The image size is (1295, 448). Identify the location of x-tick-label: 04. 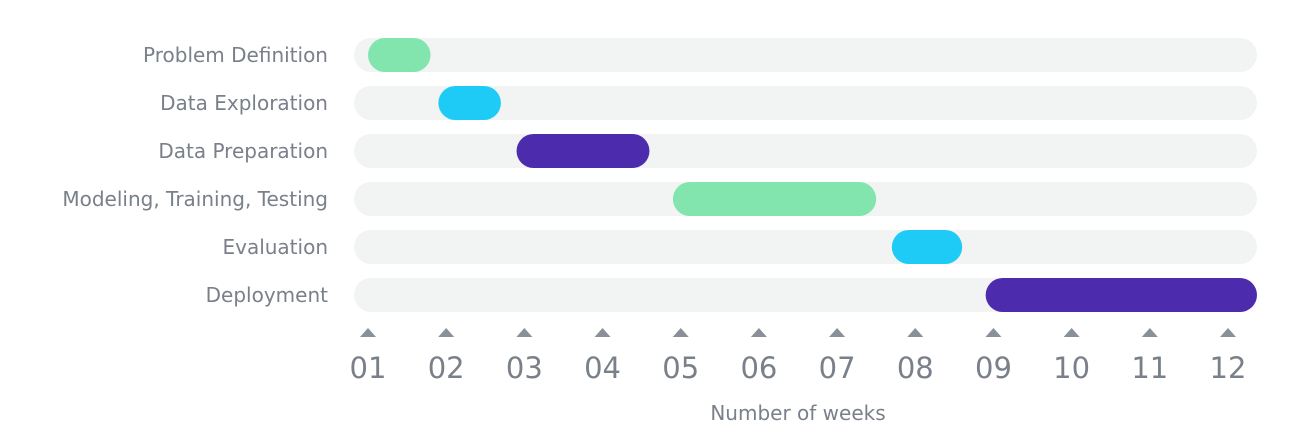
(602, 368).